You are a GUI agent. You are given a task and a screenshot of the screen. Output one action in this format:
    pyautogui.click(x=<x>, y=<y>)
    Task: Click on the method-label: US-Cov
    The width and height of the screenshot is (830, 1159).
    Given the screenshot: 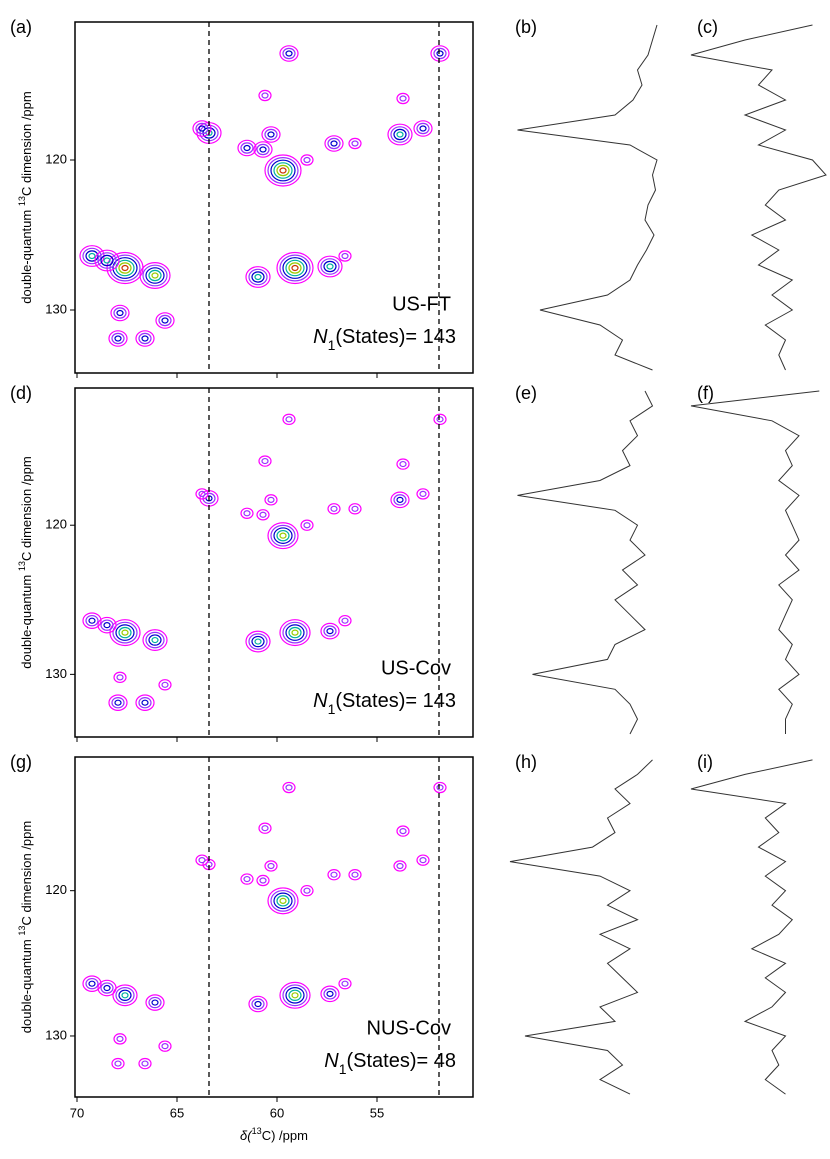 What is the action you would take?
    pyautogui.click(x=416, y=668)
    